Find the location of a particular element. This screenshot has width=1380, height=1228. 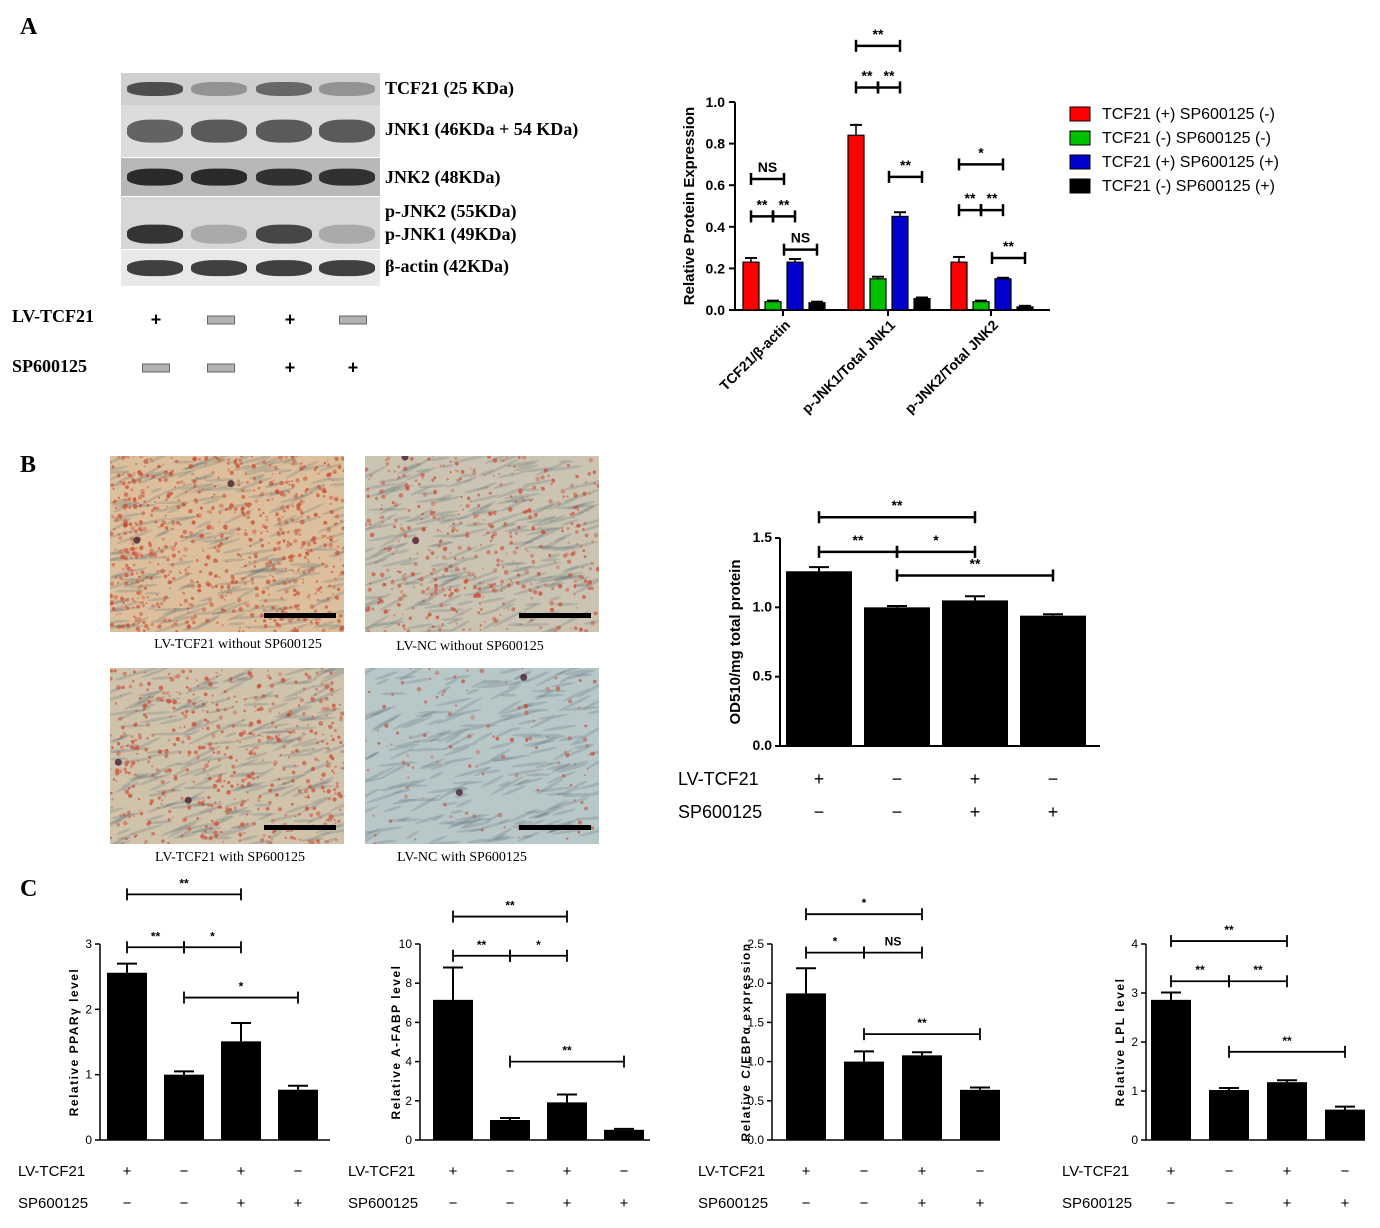

significance-label: ** is located at coordinates (970, 198).